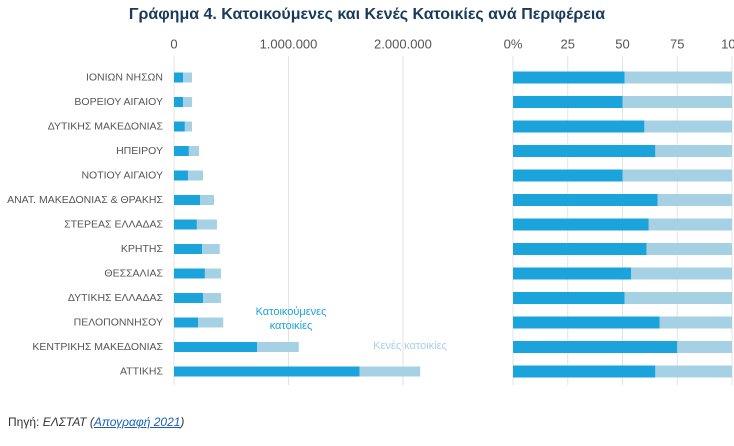  I want to click on source: Πηγή: ΕΛΣΤΑΤ (Απογραφή 2021), so click(96, 422).